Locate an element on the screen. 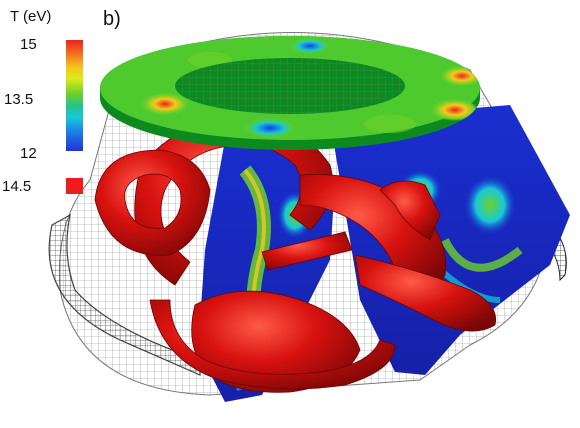  colorbar-tick-min: 12 is located at coordinates (28, 153).